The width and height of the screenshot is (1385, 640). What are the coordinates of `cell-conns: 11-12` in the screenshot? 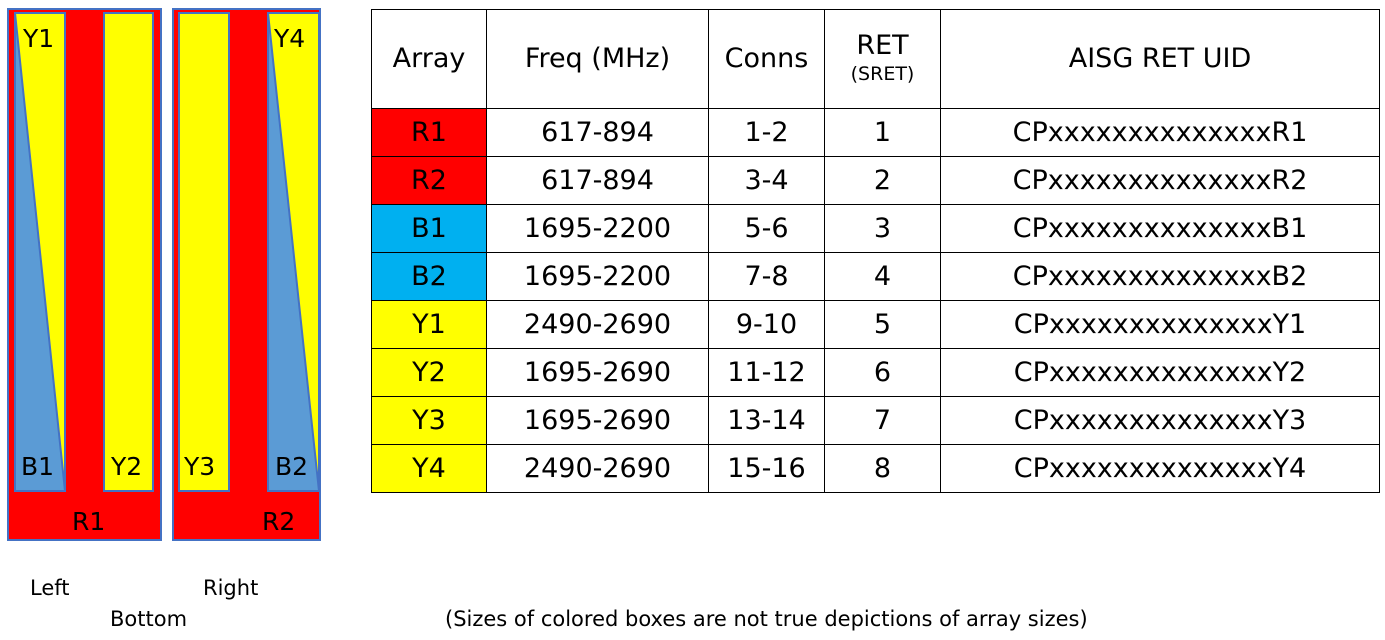 It's located at (766, 372).